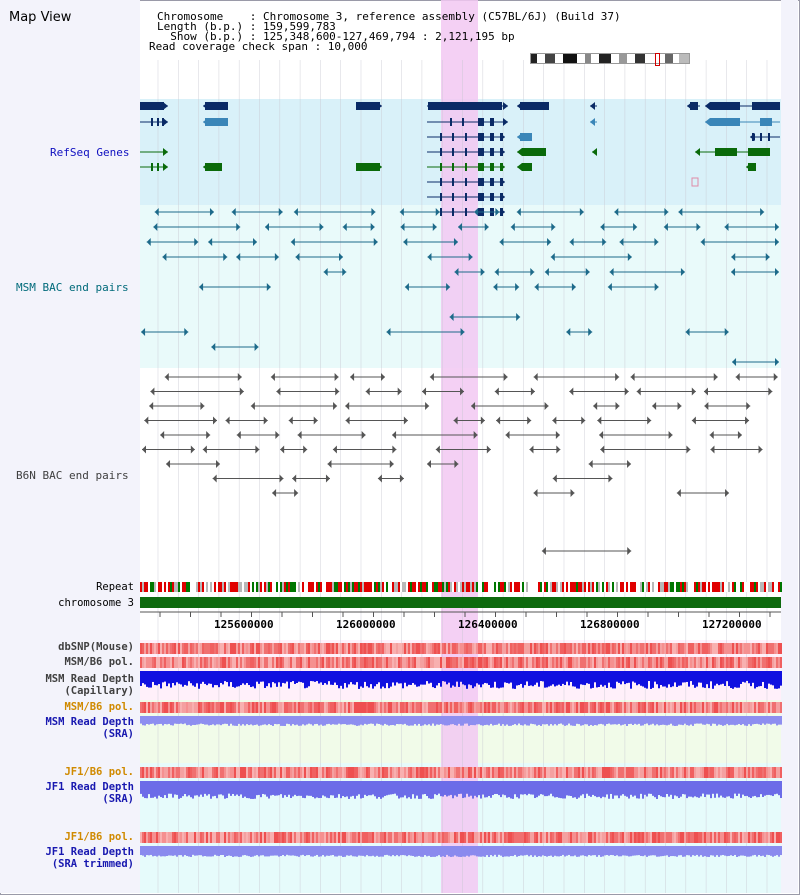 The image size is (800, 895). What do you see at coordinates (502, 197) in the screenshot?
I see `gene-arrow` at bounding box center [502, 197].